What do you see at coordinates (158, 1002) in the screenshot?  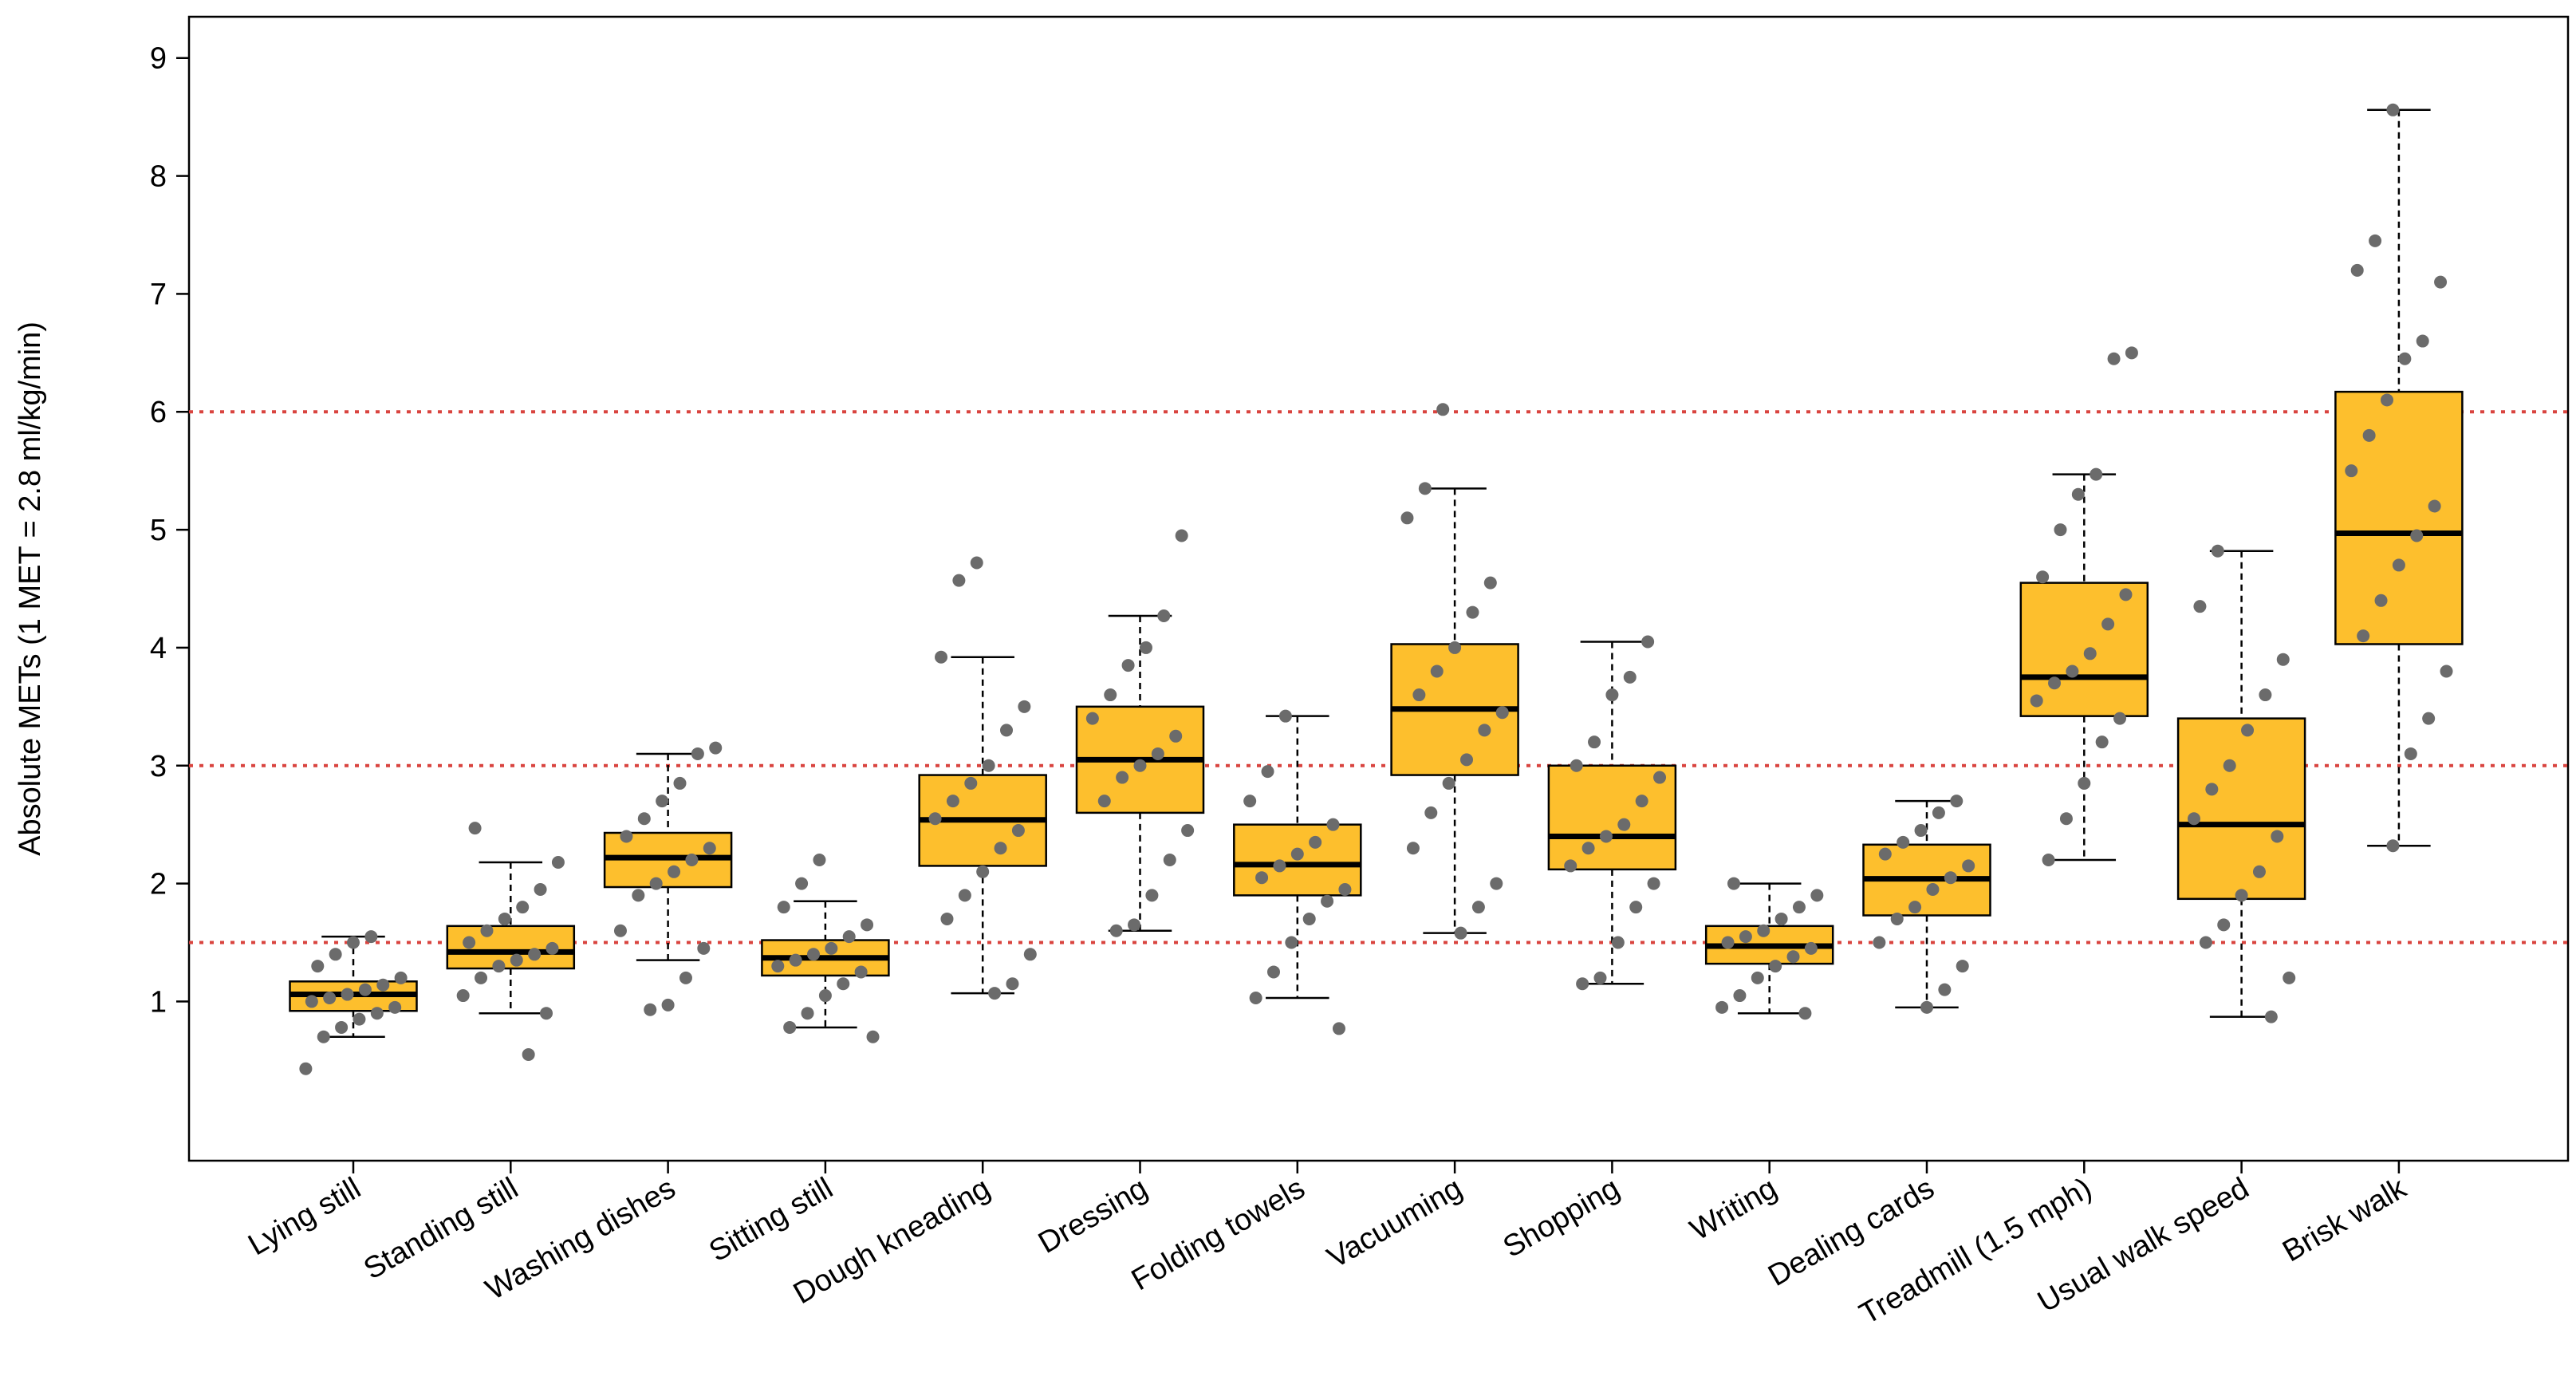 I see `y-tick-label: 1` at bounding box center [158, 1002].